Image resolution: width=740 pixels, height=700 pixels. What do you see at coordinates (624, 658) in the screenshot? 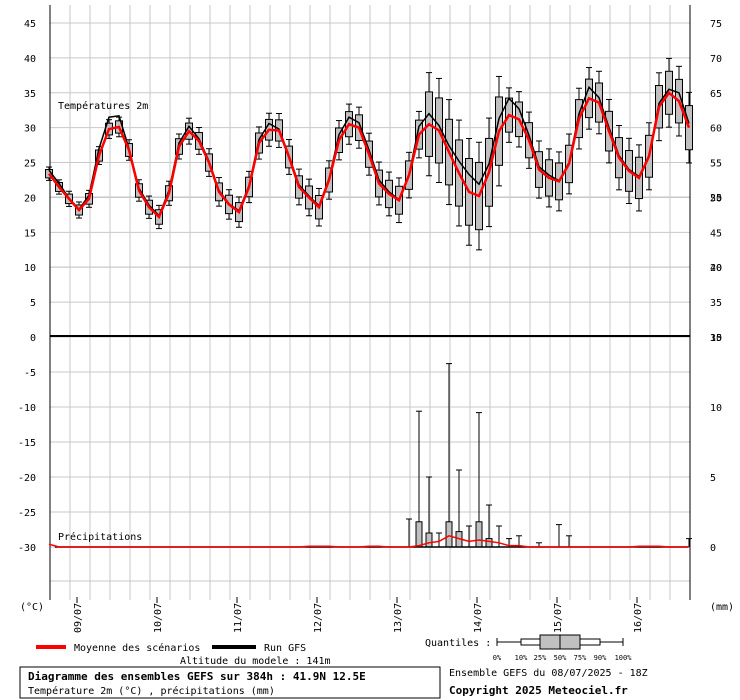
I see `quantile-tick-label: 100%` at bounding box center [624, 658].